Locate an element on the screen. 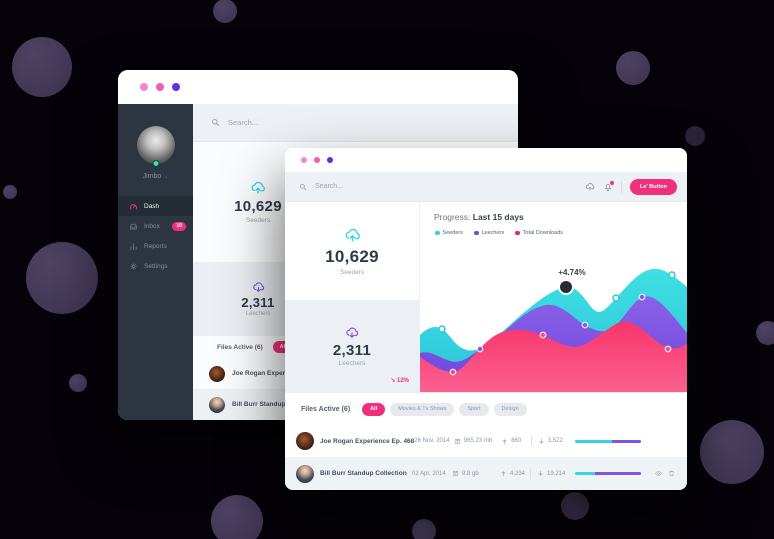 This screenshot has height=539, width=774. gear-icon is located at coordinates (133, 266).